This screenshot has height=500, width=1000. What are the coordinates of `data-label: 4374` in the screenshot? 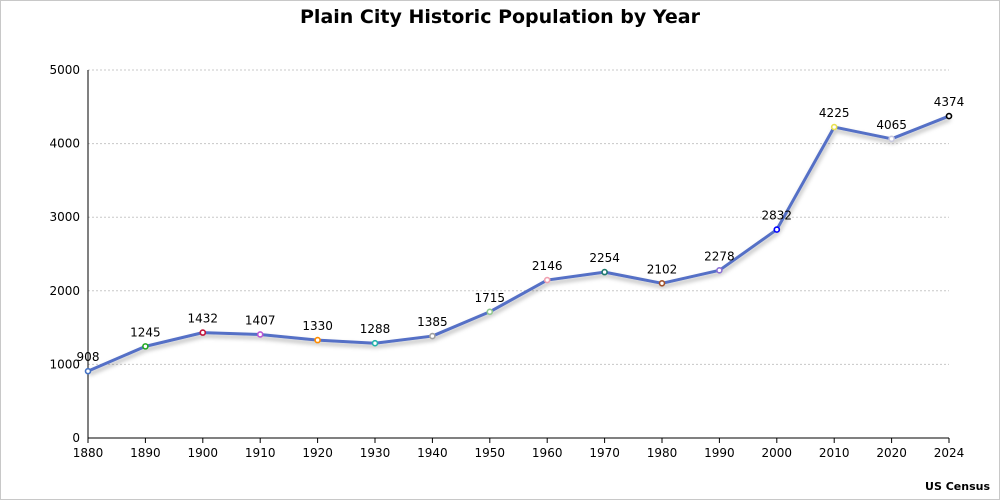 It's located at (949, 102).